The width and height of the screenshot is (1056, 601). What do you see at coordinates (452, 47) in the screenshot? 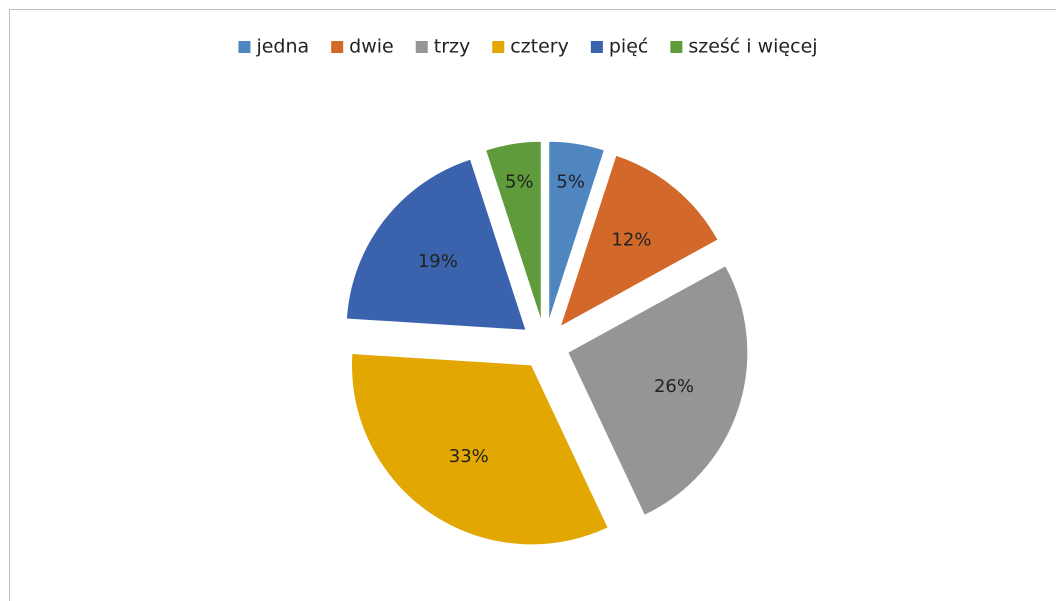
I see `legend-label: trzy` at bounding box center [452, 47].